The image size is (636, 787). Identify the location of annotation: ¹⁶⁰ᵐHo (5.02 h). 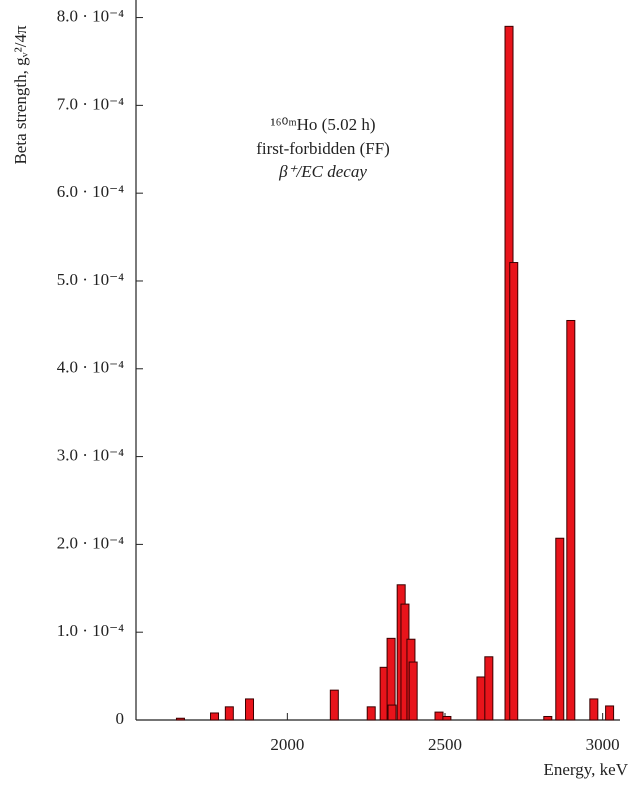
(323, 124).